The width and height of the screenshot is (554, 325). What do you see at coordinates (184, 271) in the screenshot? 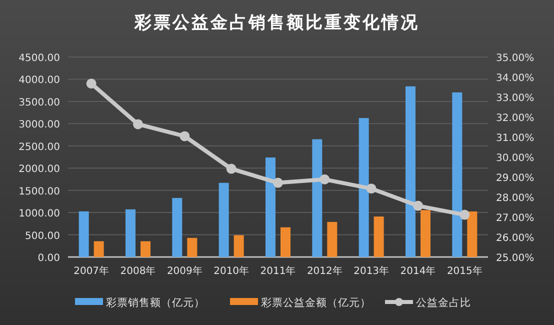
I see `x-tick-label: 2009年` at bounding box center [184, 271].